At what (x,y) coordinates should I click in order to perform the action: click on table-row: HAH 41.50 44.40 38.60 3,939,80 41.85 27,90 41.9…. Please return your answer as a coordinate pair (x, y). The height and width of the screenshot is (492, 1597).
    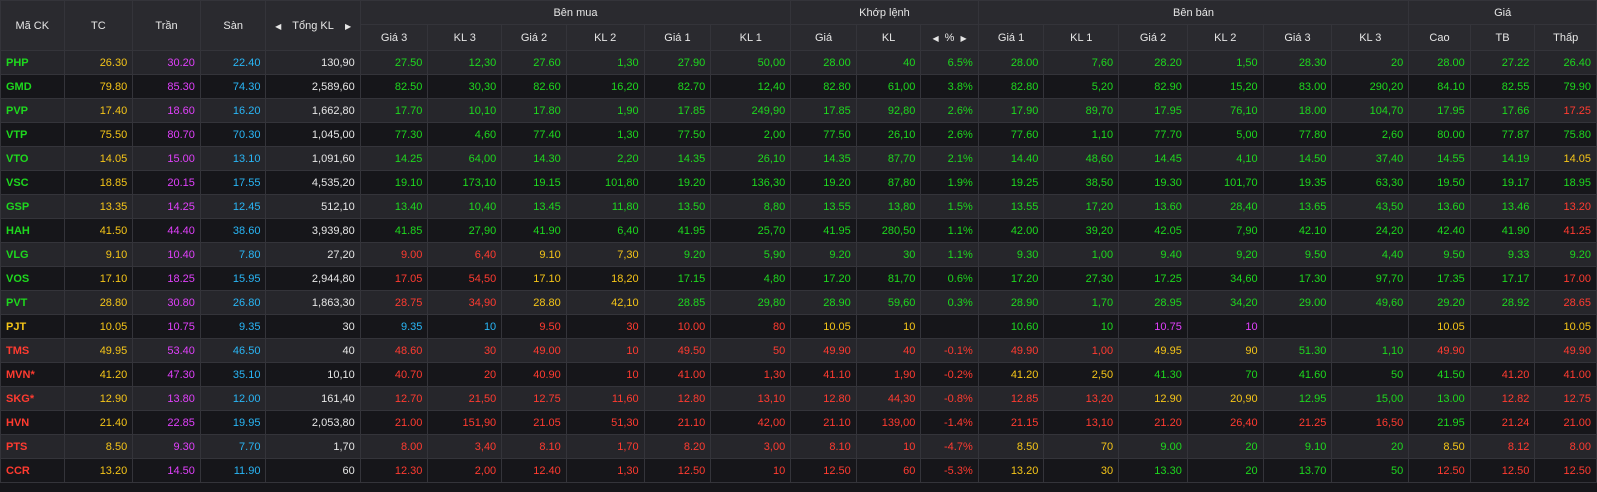
    Looking at the image, I should click on (798, 230).